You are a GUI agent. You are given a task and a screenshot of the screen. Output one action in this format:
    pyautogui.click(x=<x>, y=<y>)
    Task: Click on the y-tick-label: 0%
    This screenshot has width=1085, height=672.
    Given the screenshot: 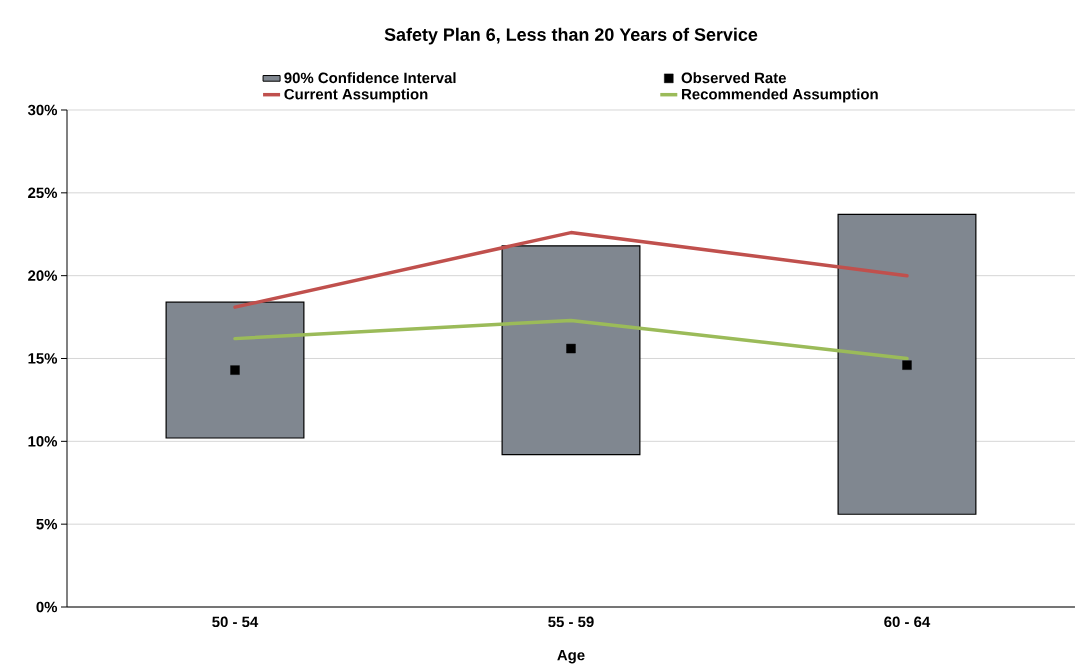 What is the action you would take?
    pyautogui.click(x=47, y=607)
    